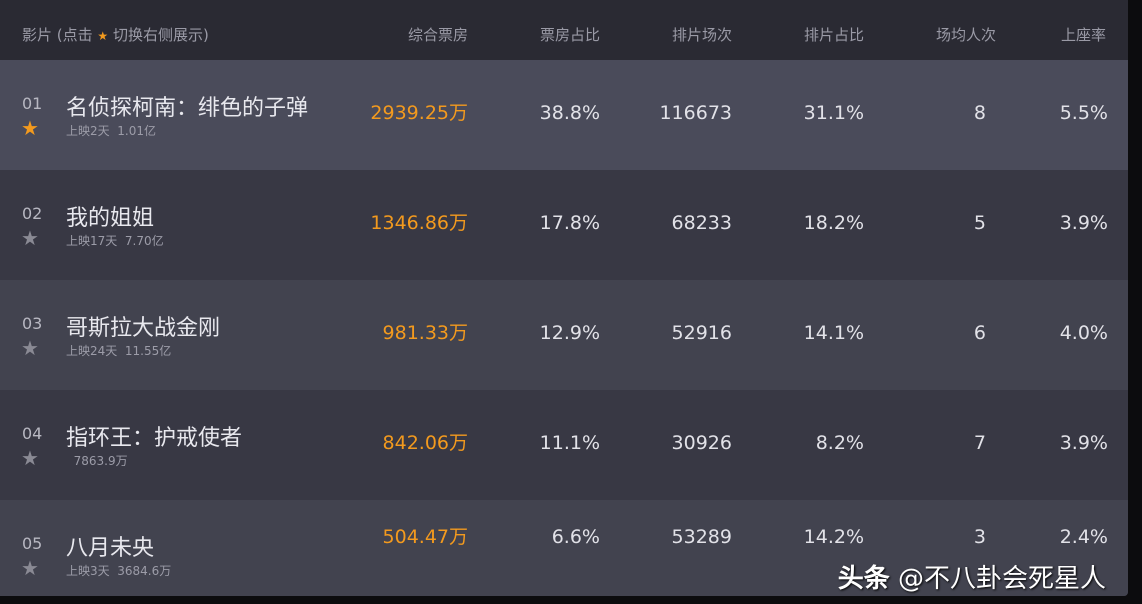 This screenshot has width=1142, height=604. I want to click on gross-value: 842.06万, so click(425, 443).